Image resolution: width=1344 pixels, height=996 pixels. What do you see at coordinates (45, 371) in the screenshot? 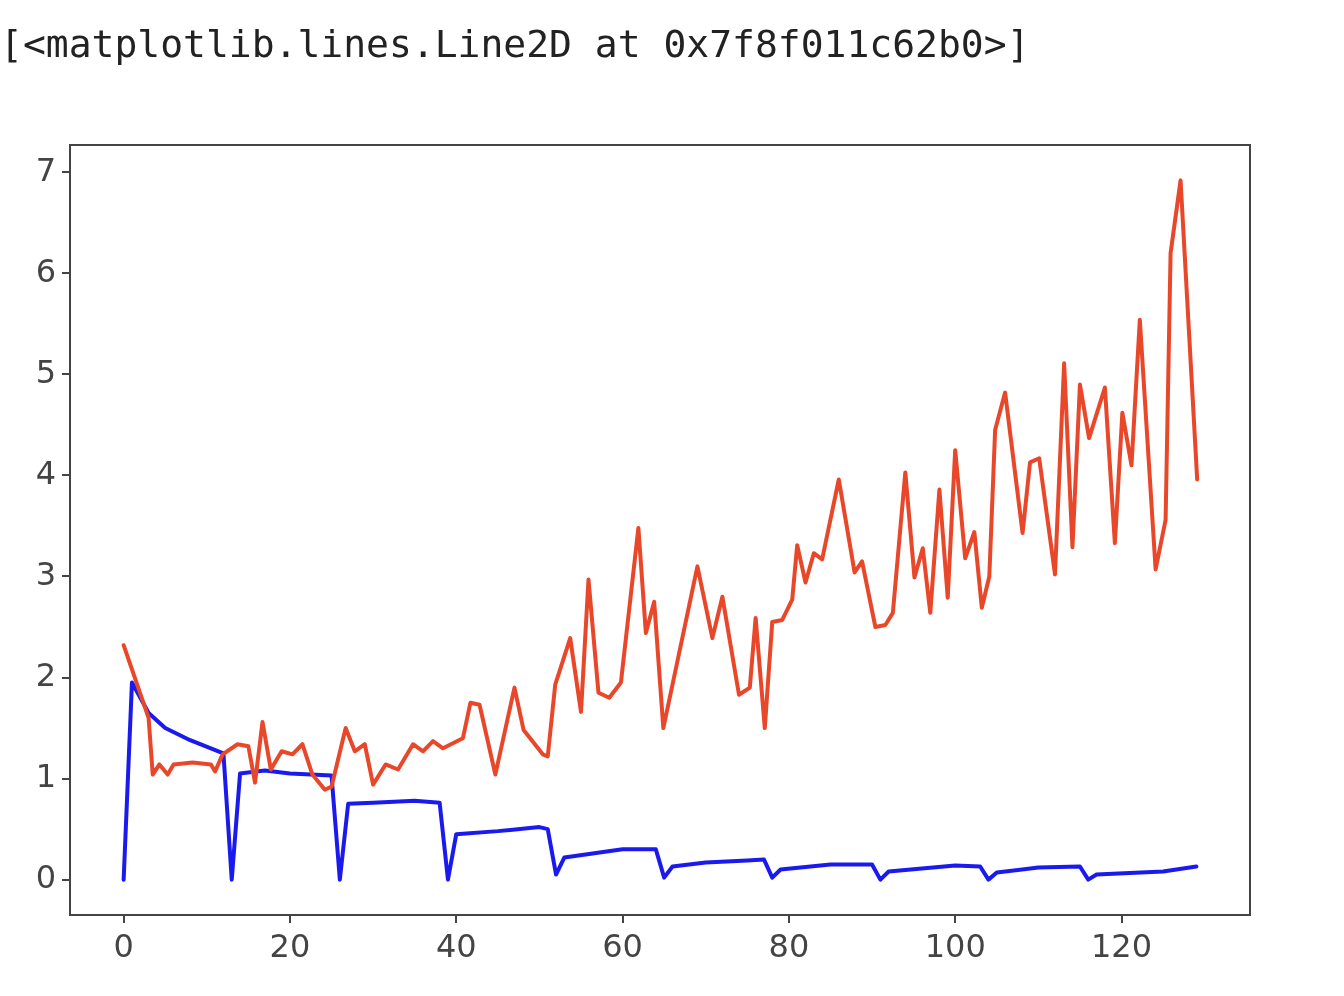
I see `y-tick-label: 5` at bounding box center [45, 371].